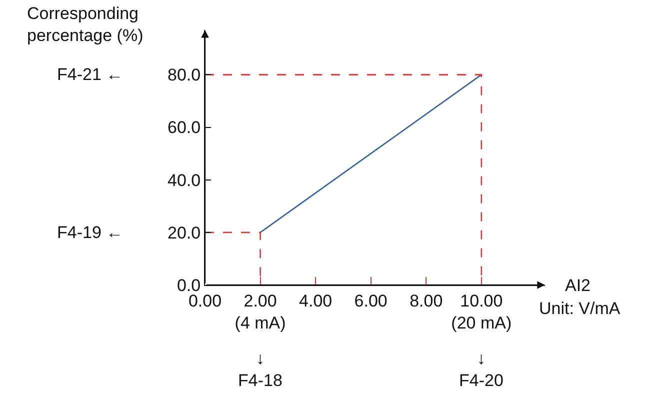 The height and width of the screenshot is (409, 645). Describe the element at coordinates (580, 308) in the screenshot. I see `text: Unit: V/mA` at that location.